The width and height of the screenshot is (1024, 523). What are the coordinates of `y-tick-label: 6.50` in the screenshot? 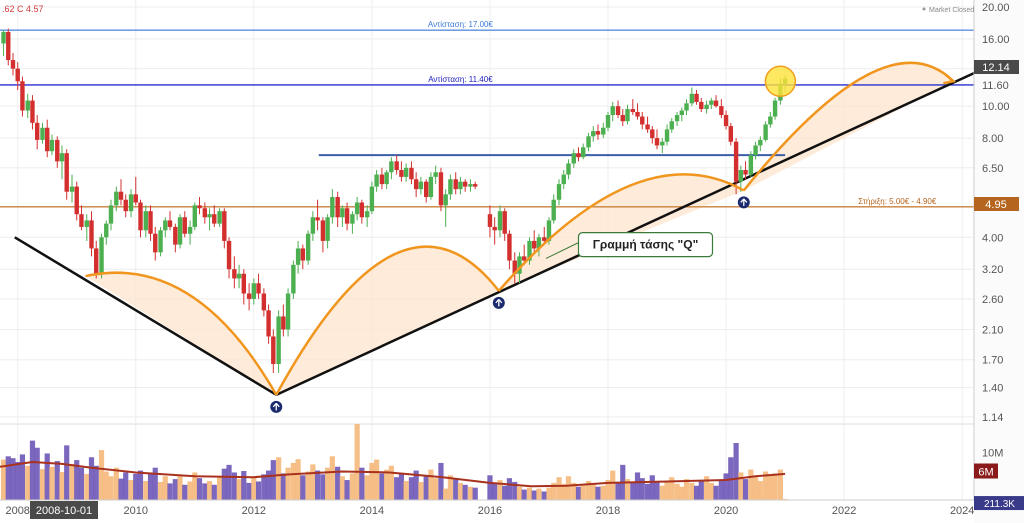 It's located at (992, 169).